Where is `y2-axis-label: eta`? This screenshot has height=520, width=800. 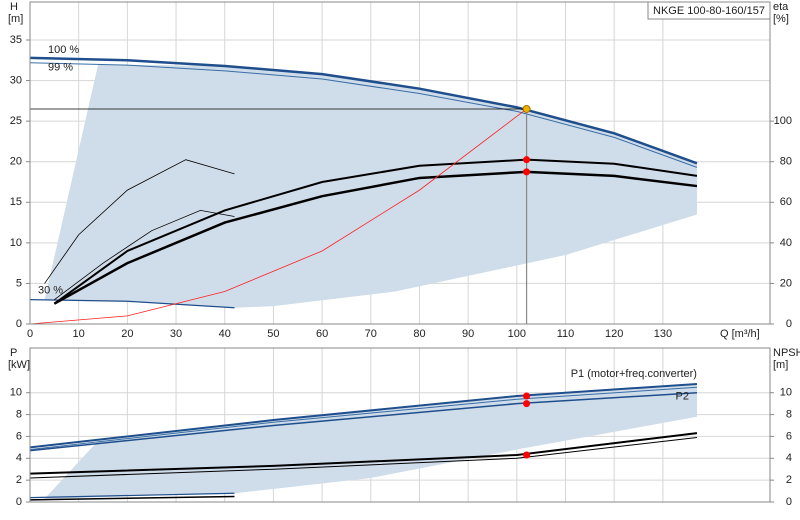 y2-axis-label: eta is located at coordinates (781, 7).